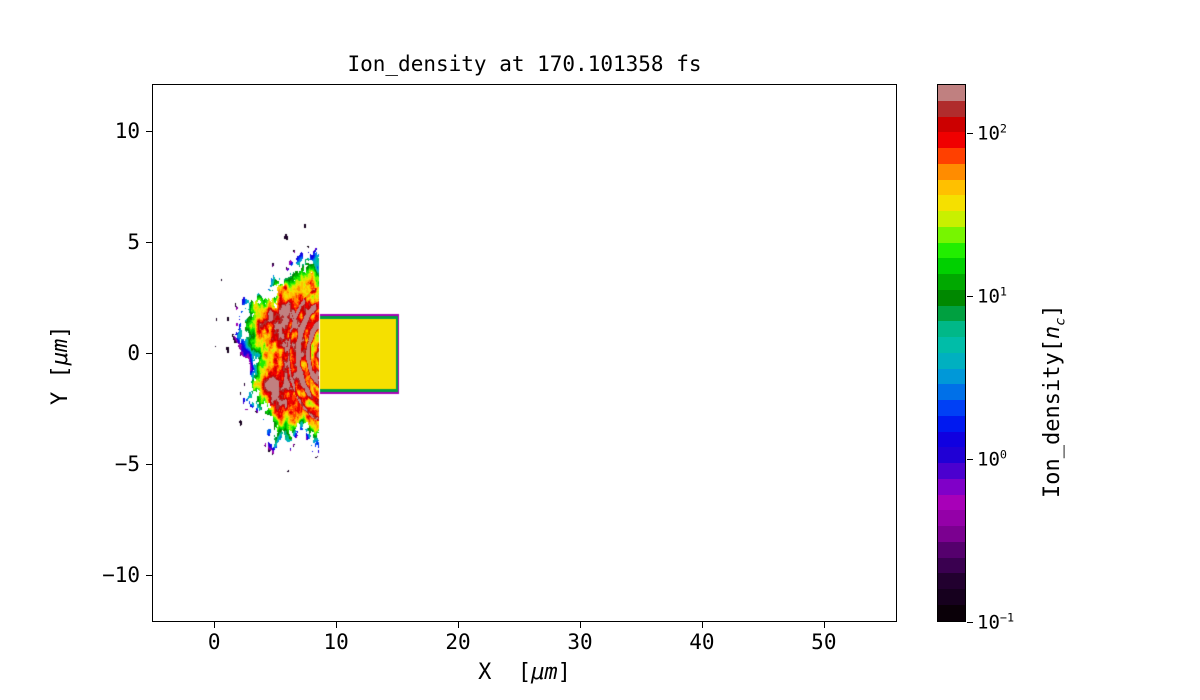  Describe the element at coordinates (580, 642) in the screenshot. I see `x-tick-label: 30` at that location.